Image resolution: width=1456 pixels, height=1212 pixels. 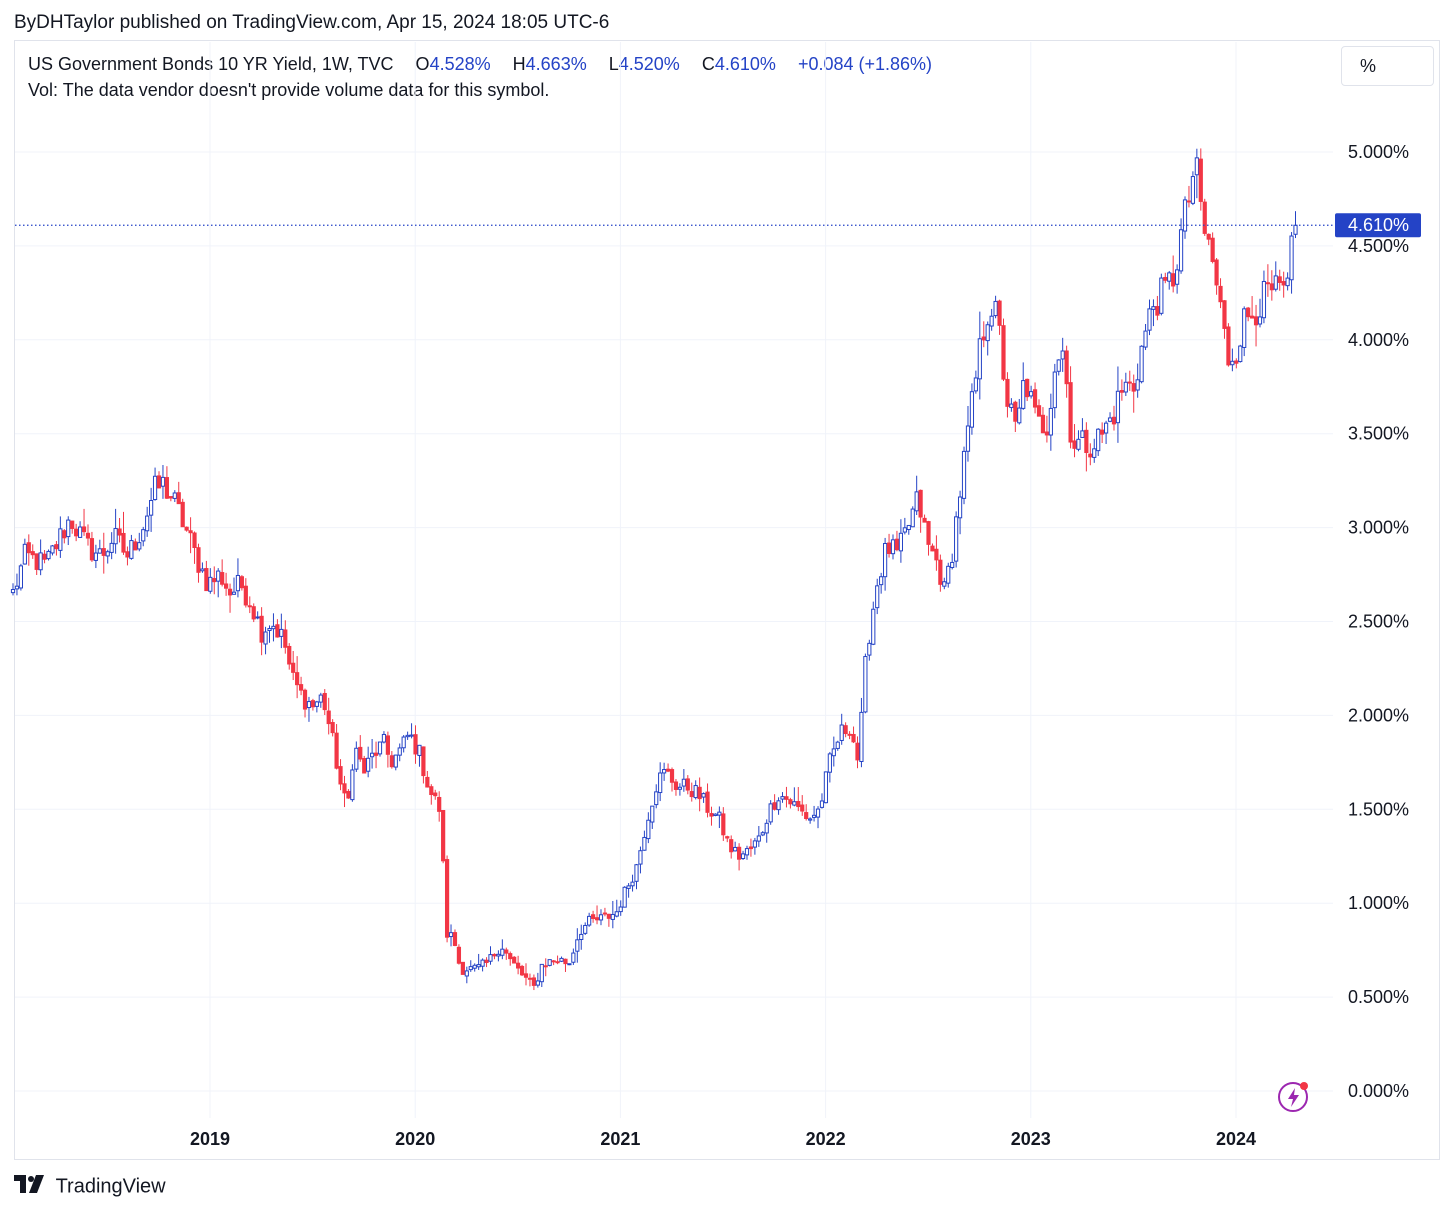 What do you see at coordinates (211, 64) in the screenshot?
I see `symbol-title: US Government Bonds 10 YR Yield, 1W, TVC` at bounding box center [211, 64].